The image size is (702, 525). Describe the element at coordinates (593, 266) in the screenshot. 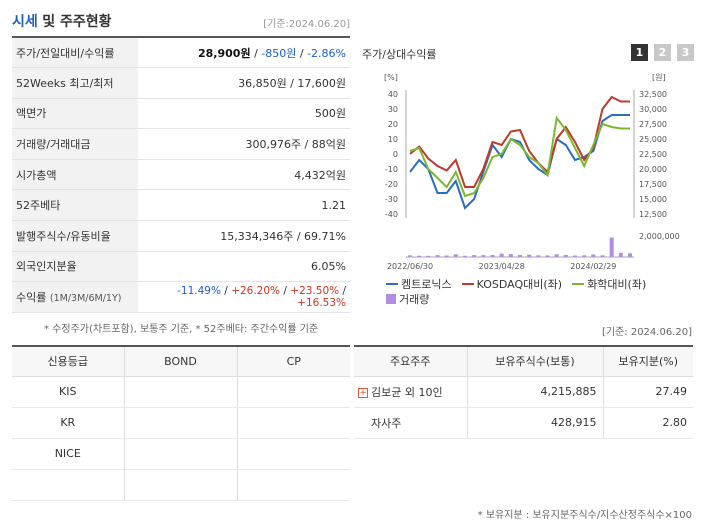

I see `x-tick-label: 2024/02/29` at that location.